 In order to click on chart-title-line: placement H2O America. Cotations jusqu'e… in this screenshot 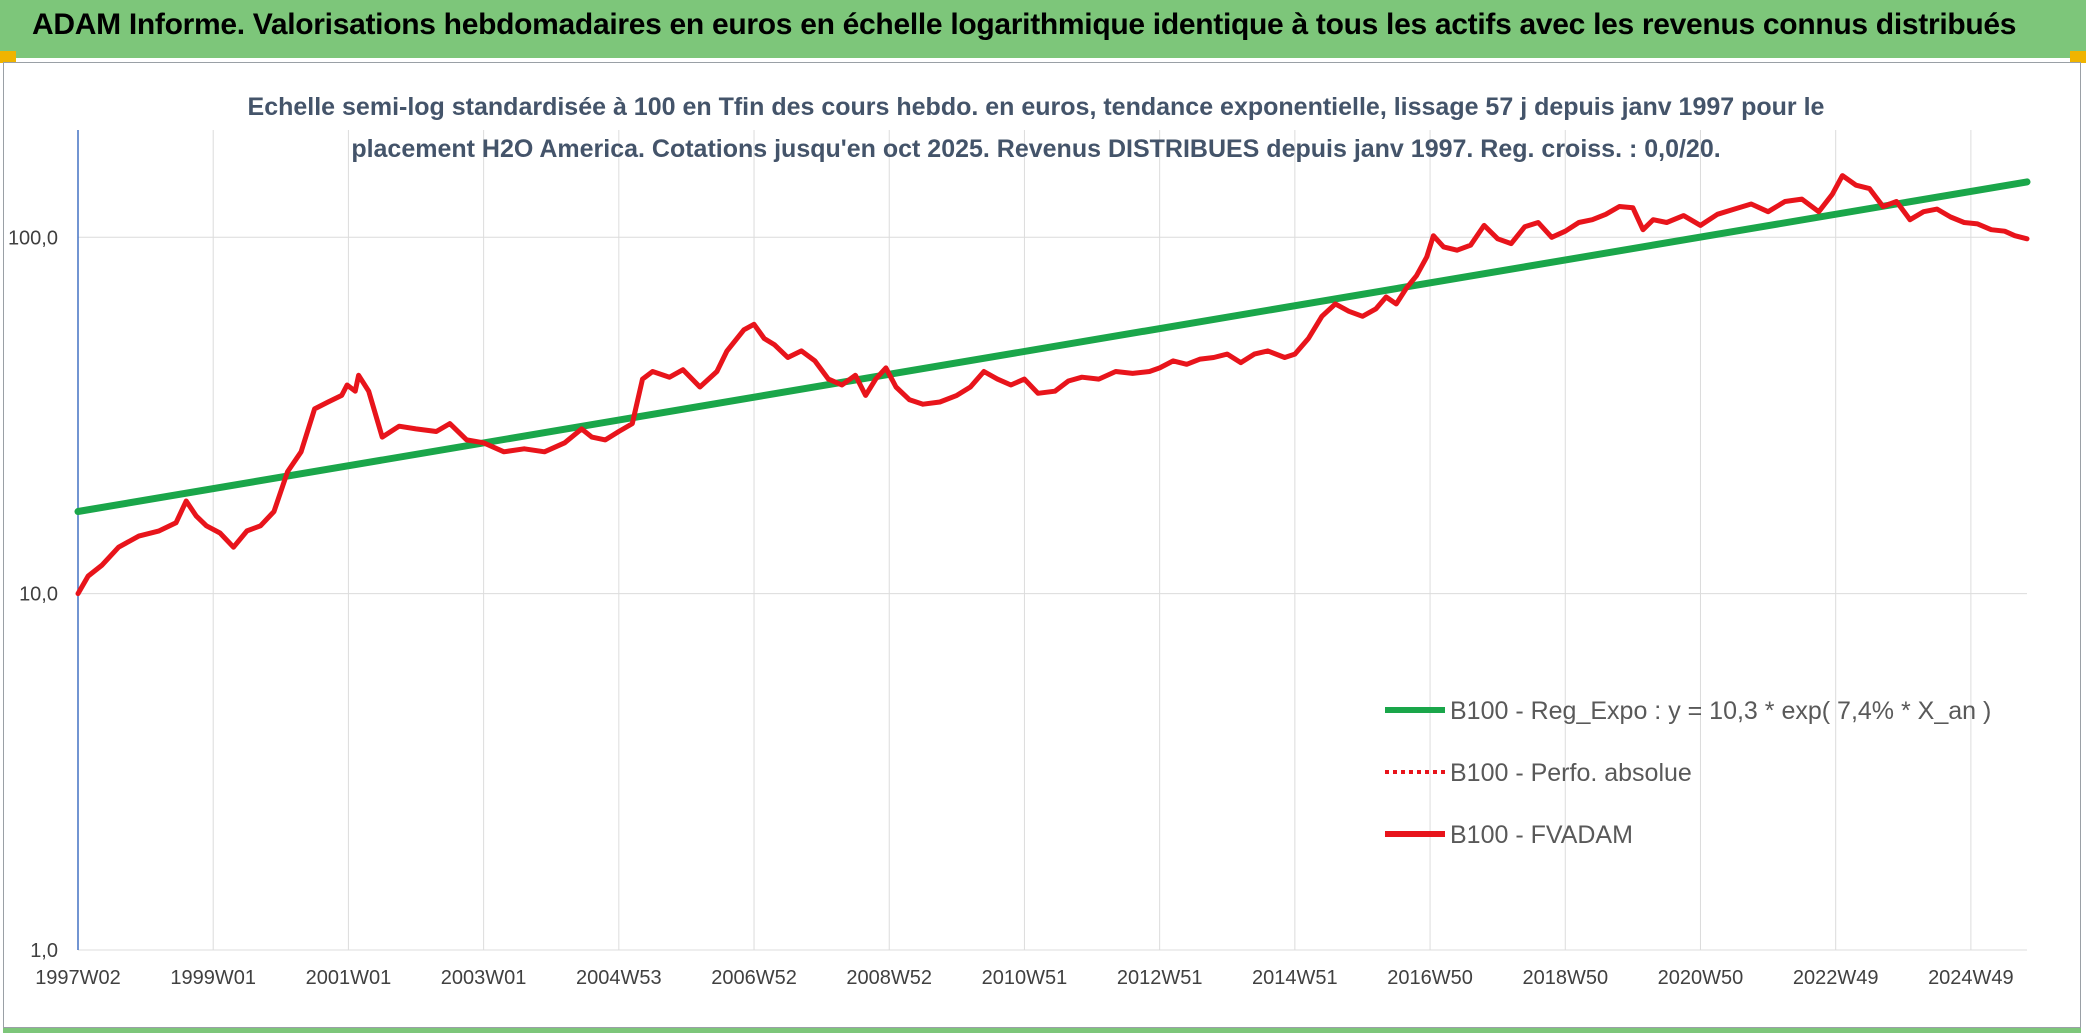, I will do `click(1035, 149)`.